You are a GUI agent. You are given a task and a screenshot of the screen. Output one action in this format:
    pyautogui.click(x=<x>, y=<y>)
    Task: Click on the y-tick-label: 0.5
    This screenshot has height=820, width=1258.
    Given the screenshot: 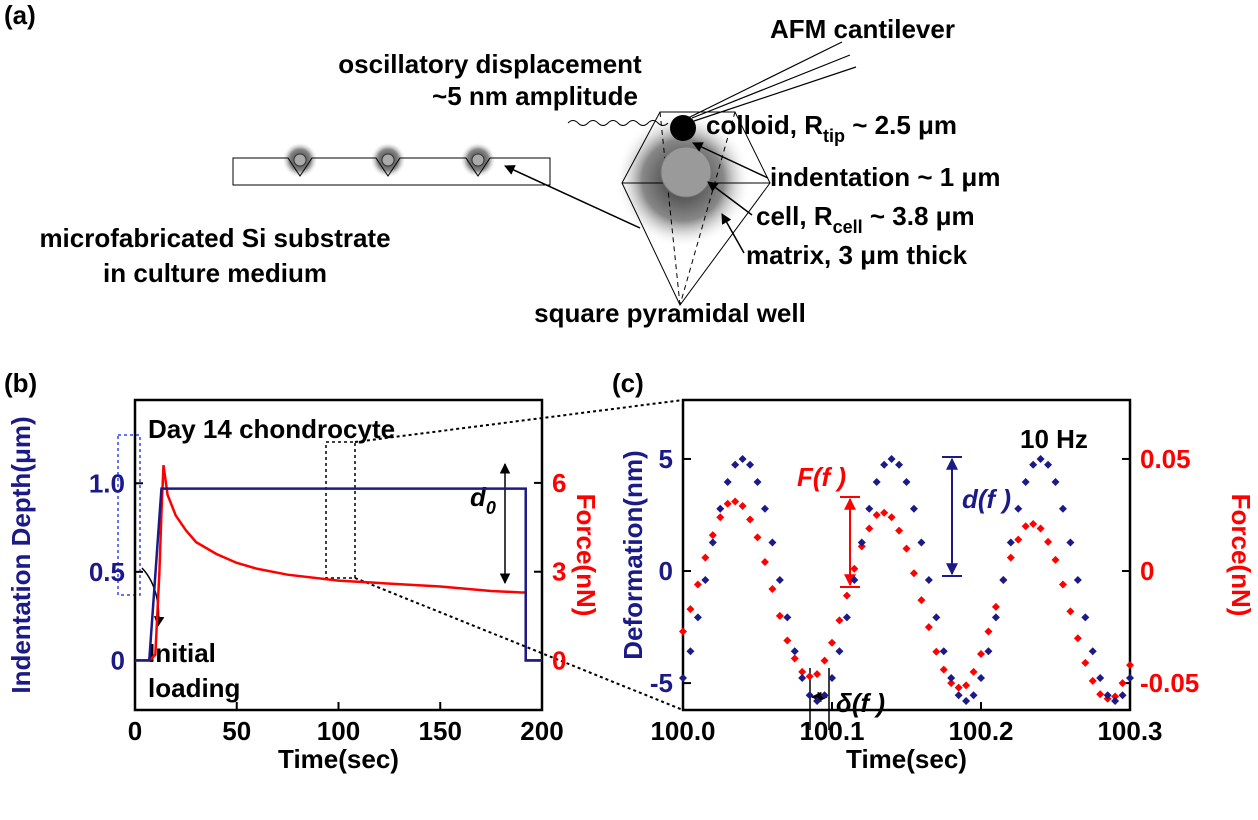 What is the action you would take?
    pyautogui.click(x=107, y=572)
    